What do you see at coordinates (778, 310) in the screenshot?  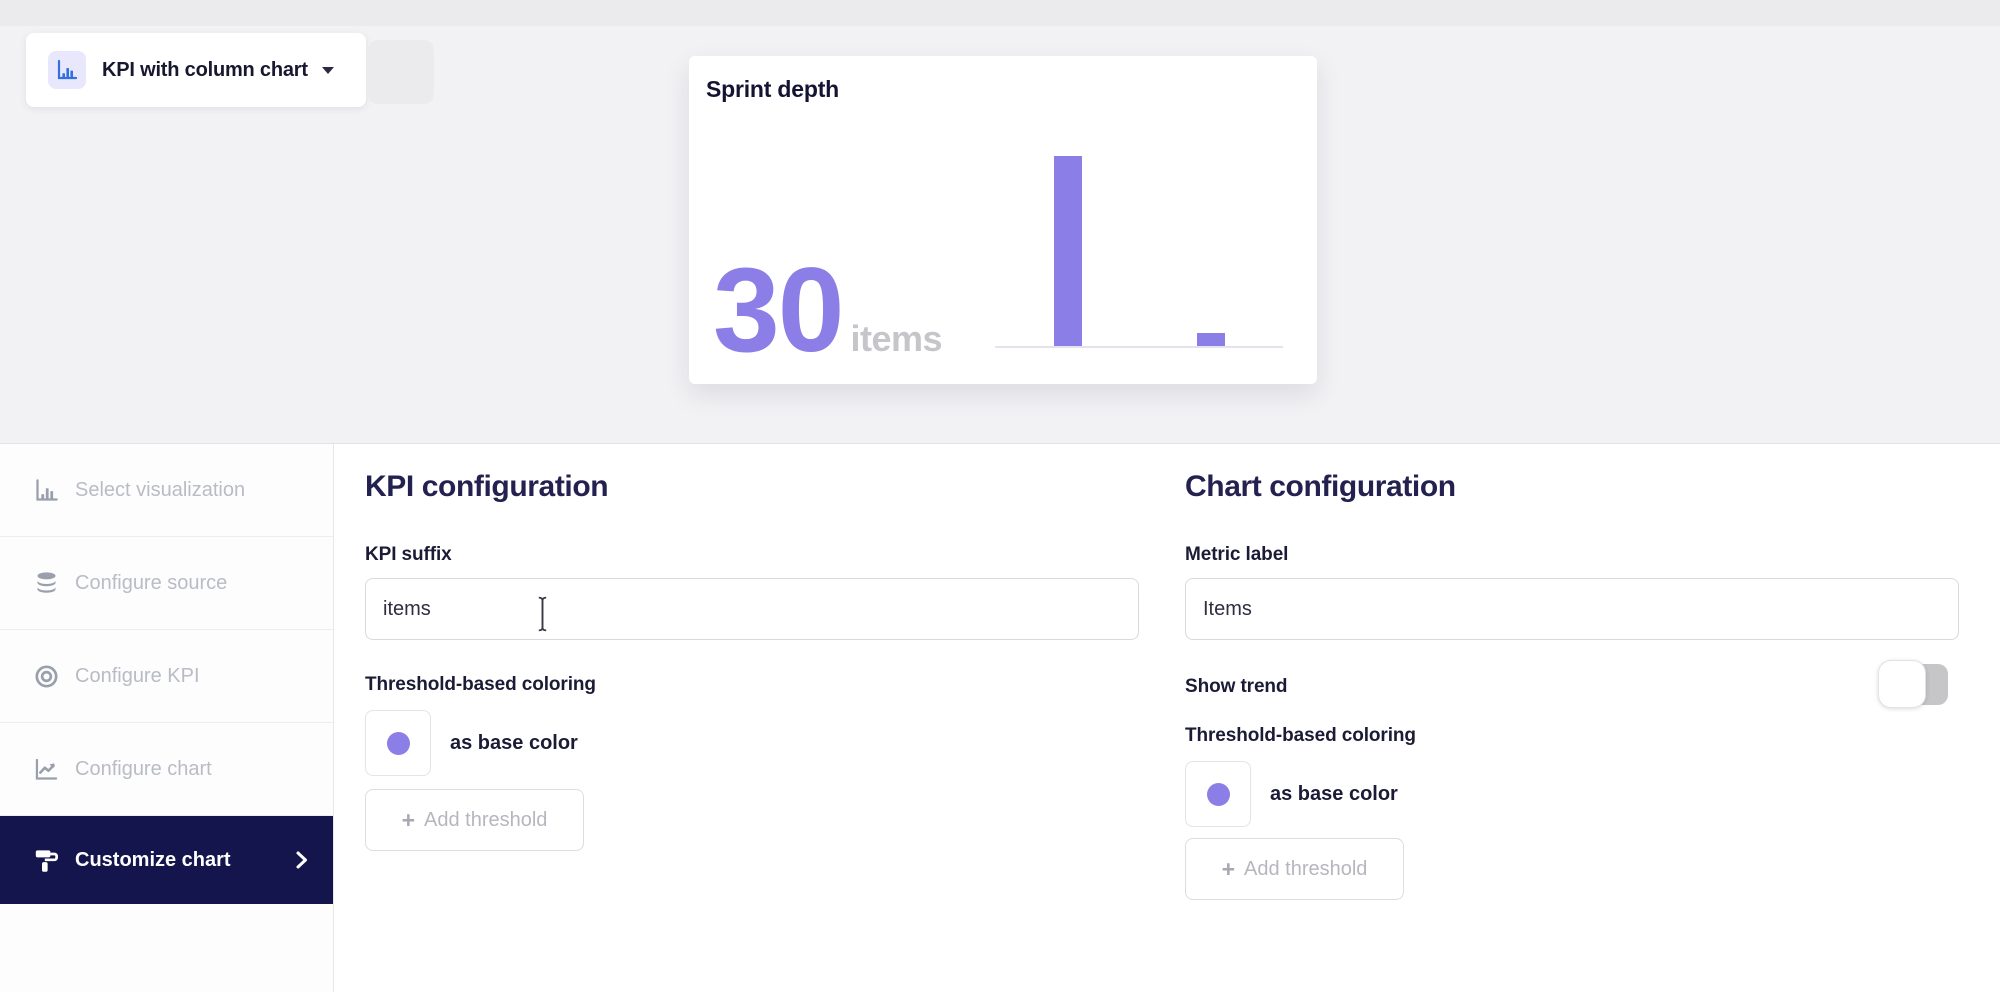 I see `kpi-value: 30` at bounding box center [778, 310].